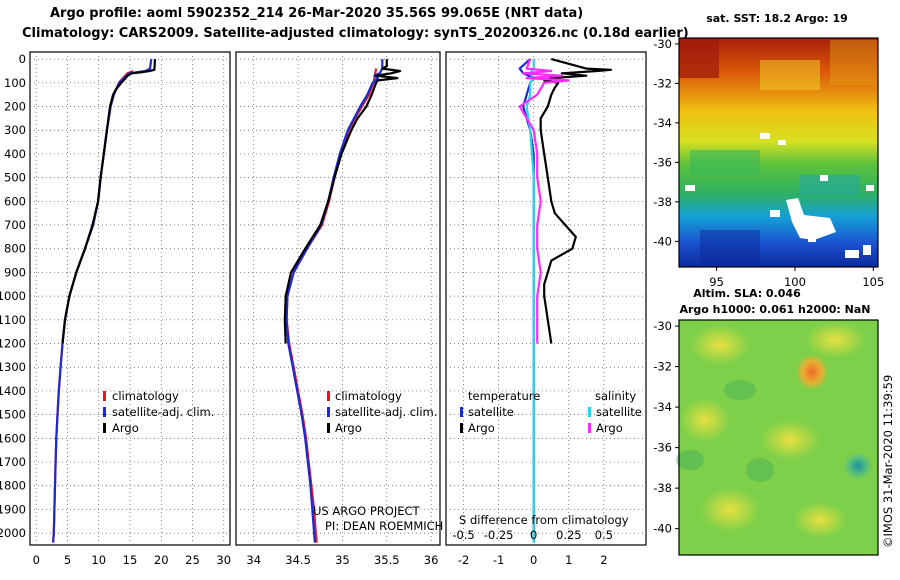 The image size is (900, 580). I want to click on temperature-tick-labels: 0 5 10 15 20 25 30, so click(132, 560).